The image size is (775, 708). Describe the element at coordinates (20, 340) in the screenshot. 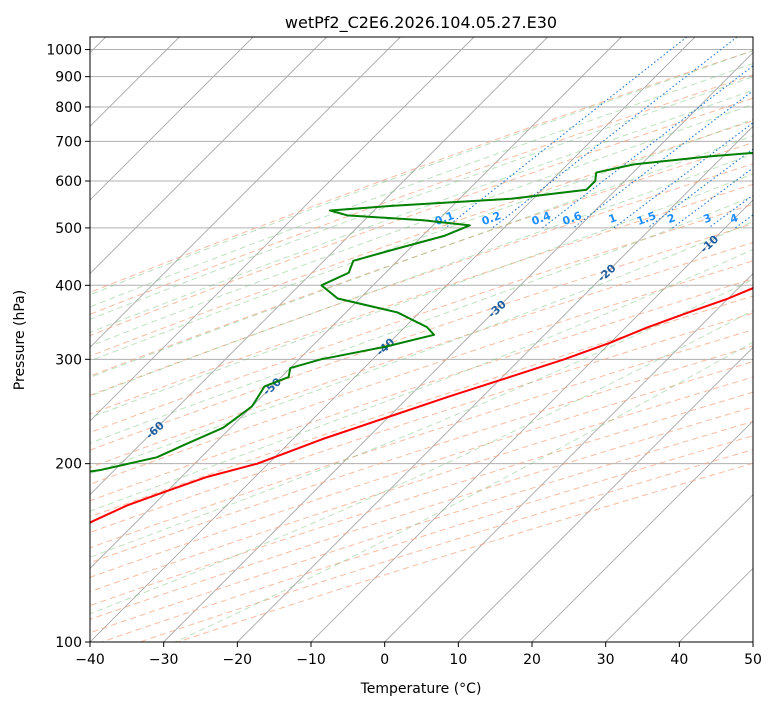

I see `y-axis-label: Pressure (hPa)` at that location.